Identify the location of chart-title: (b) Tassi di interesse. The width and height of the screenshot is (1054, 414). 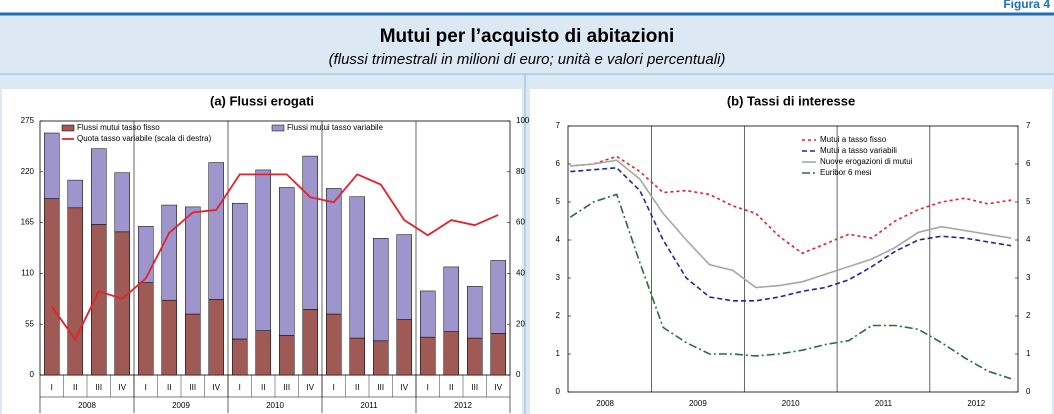
(791, 100).